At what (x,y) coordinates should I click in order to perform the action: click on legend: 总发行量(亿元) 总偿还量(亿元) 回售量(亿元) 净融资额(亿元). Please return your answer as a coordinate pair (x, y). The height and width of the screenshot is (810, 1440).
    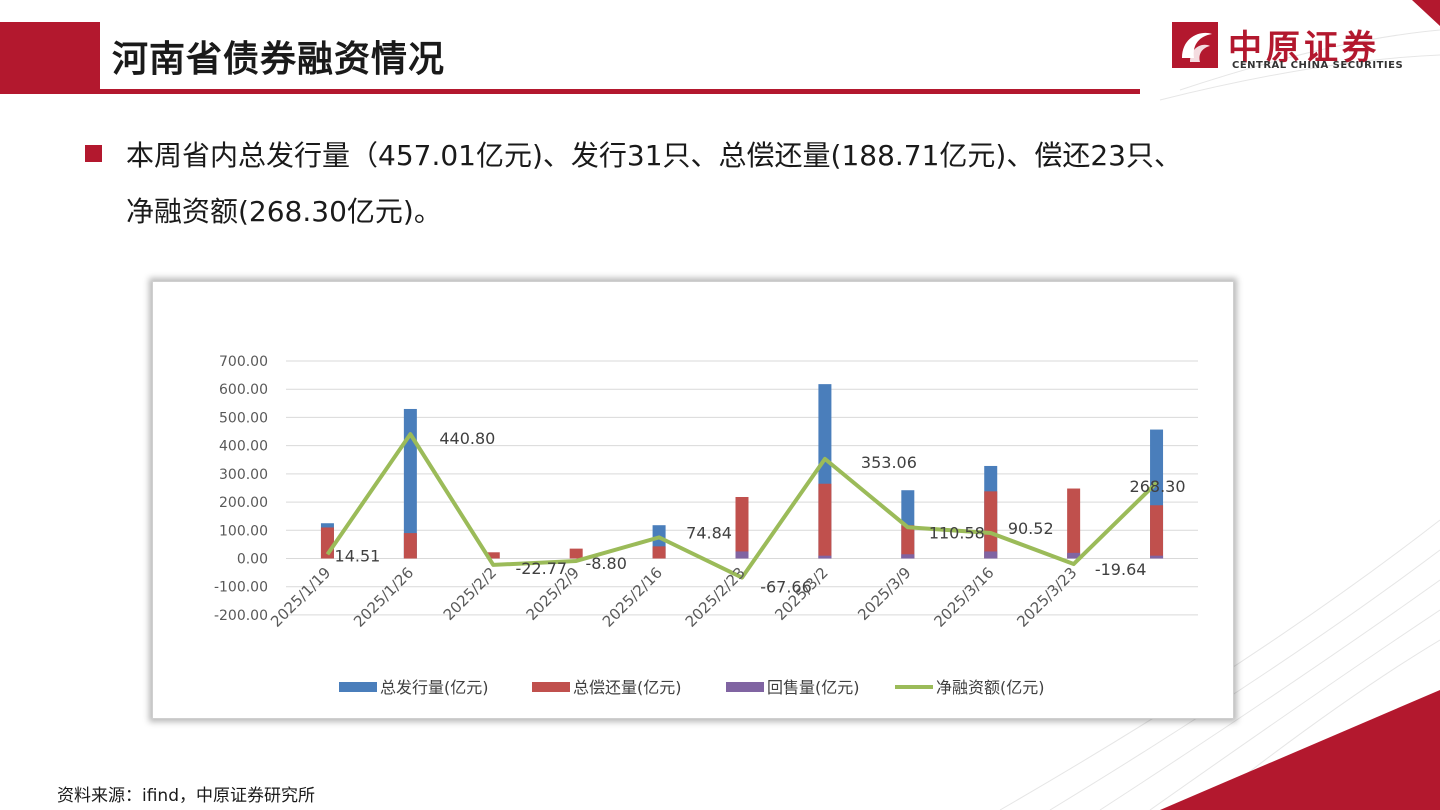
    Looking at the image, I should click on (692, 687).